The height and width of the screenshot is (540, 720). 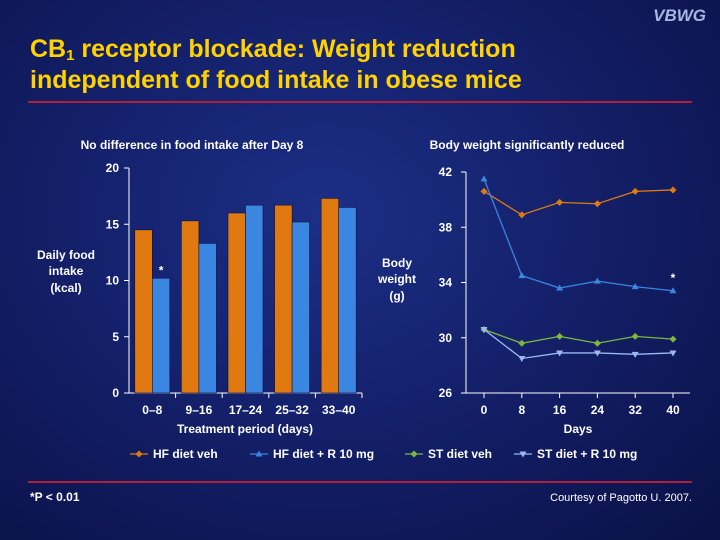 I want to click on bar-y-tick-label: 10, so click(x=113, y=281).